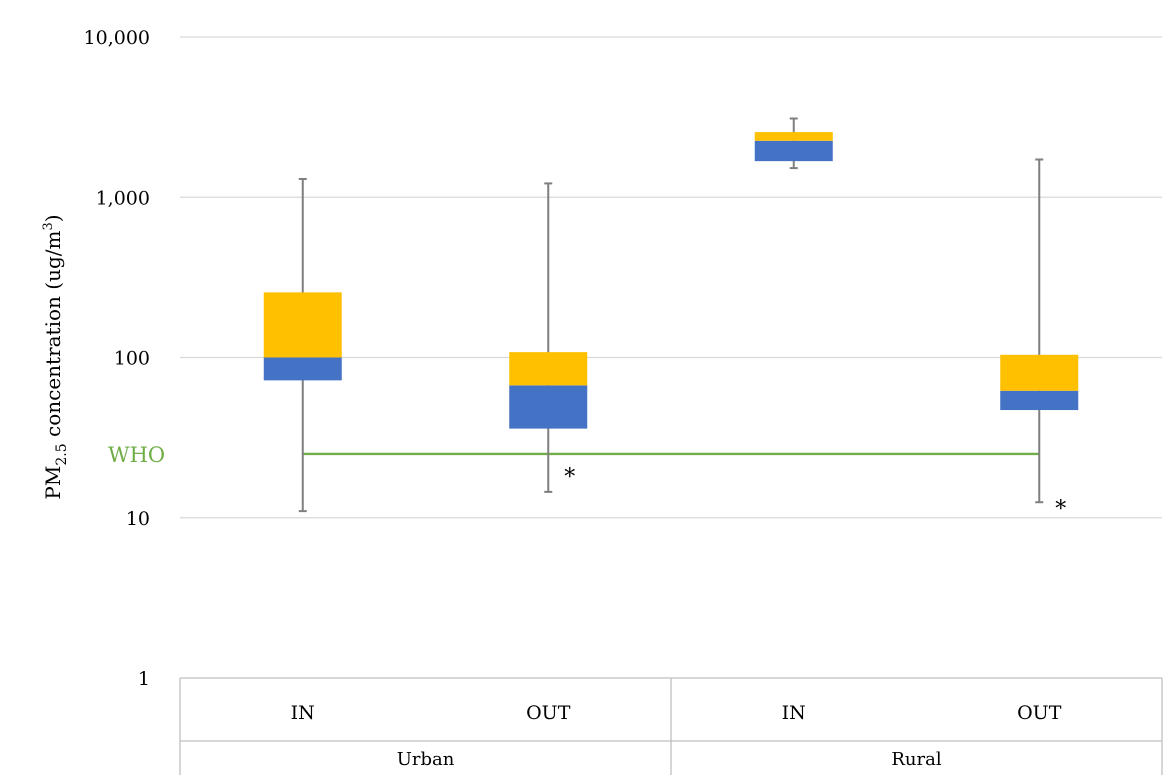  What do you see at coordinates (132, 359) in the screenshot?
I see `y-tick-label: 100` at bounding box center [132, 359].